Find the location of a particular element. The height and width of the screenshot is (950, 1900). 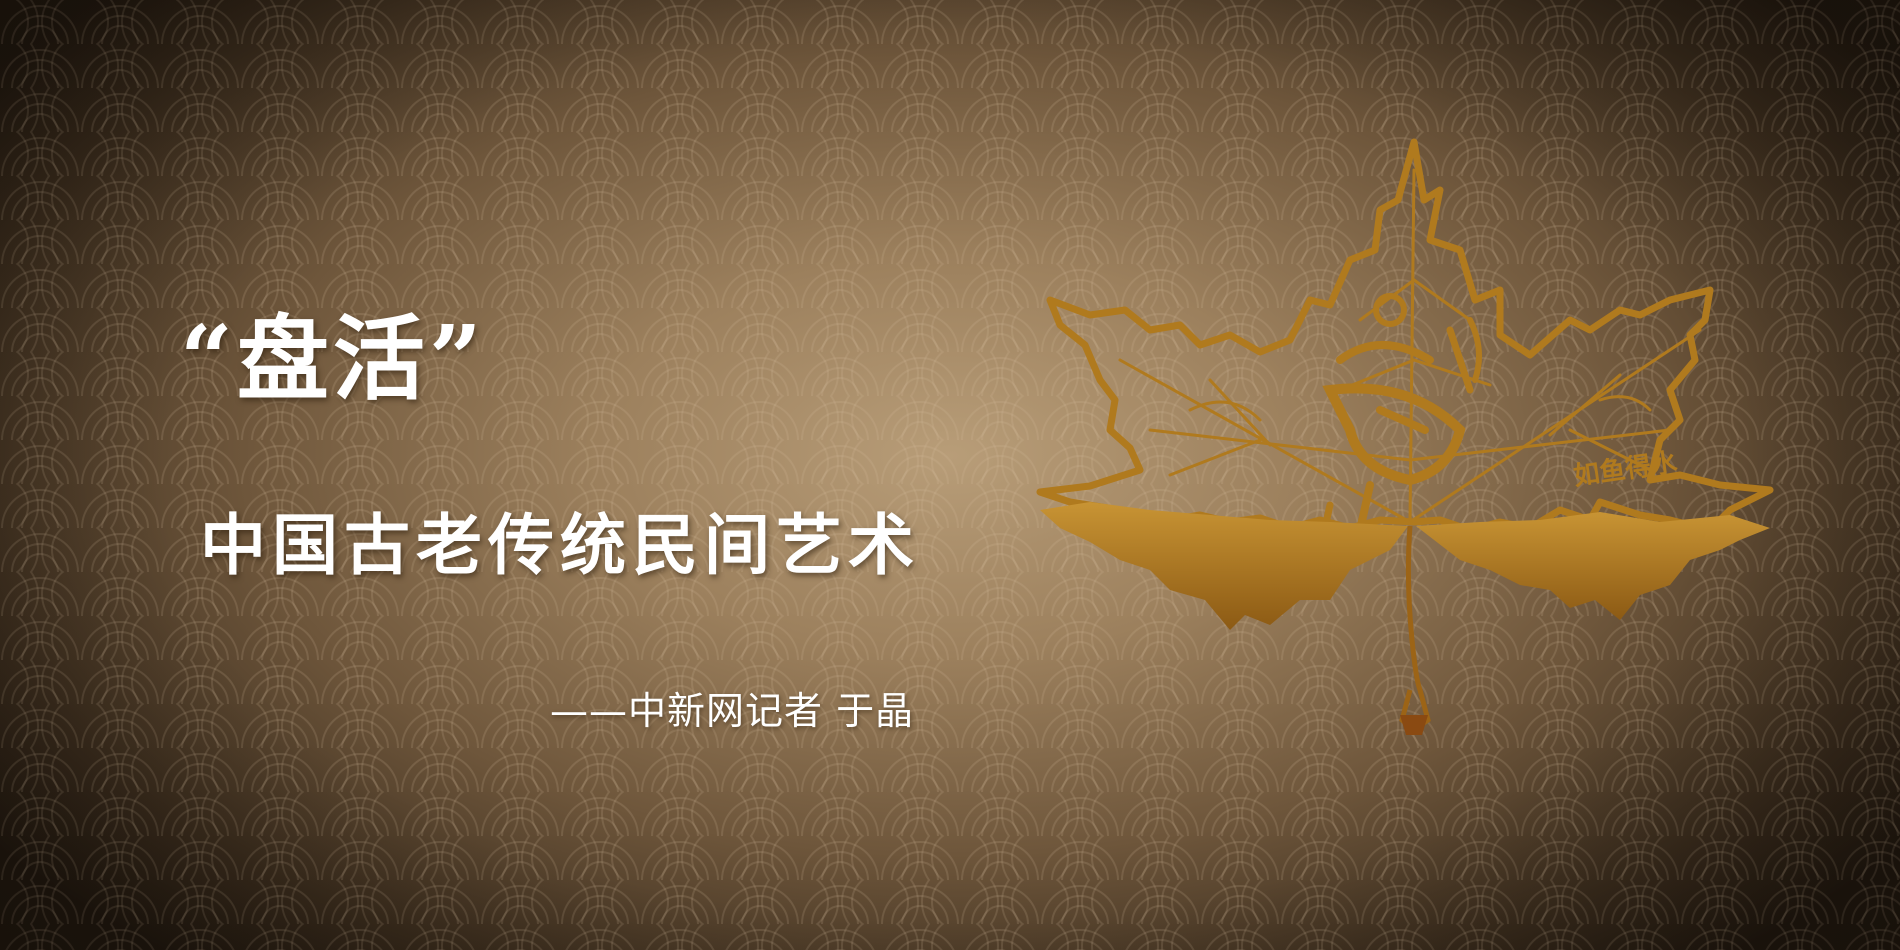

byline: ——中新网记者 于晶 is located at coordinates (732, 711).